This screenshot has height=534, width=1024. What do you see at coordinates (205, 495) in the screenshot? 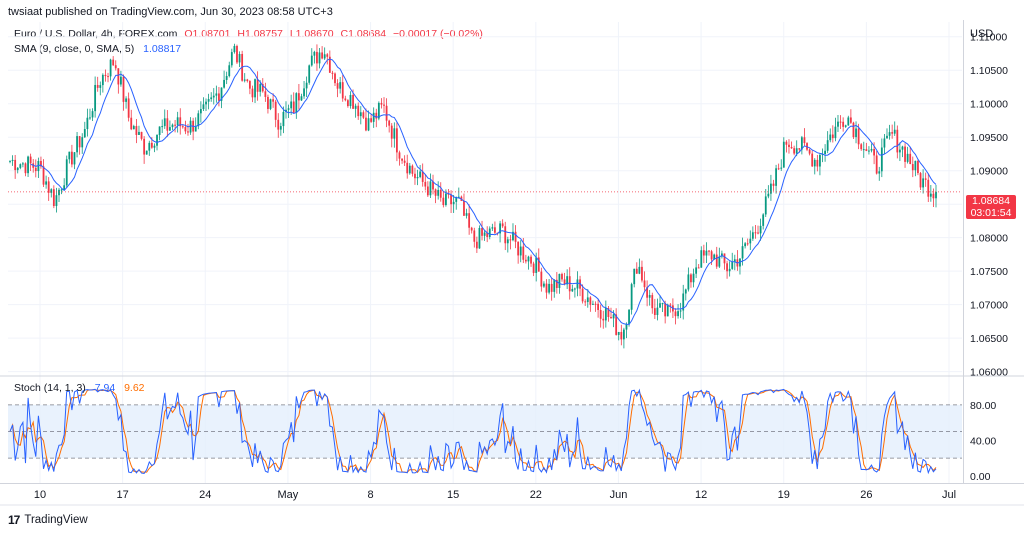
I see `time-tick-label: 24` at bounding box center [205, 495].